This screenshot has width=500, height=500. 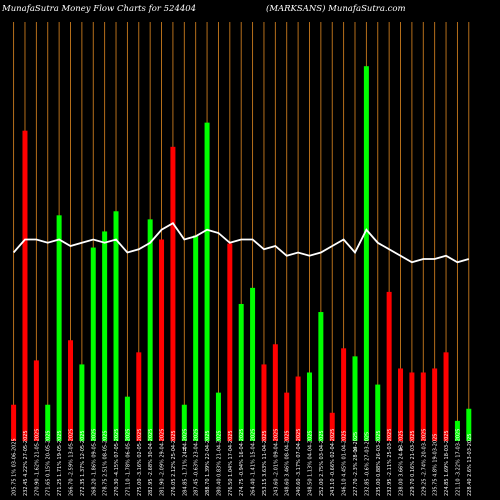 What do you see at coordinates (219, 463) in the screenshot?
I see `x-tick-label: 280.40 0.83% 21-04-2025` at bounding box center [219, 463].